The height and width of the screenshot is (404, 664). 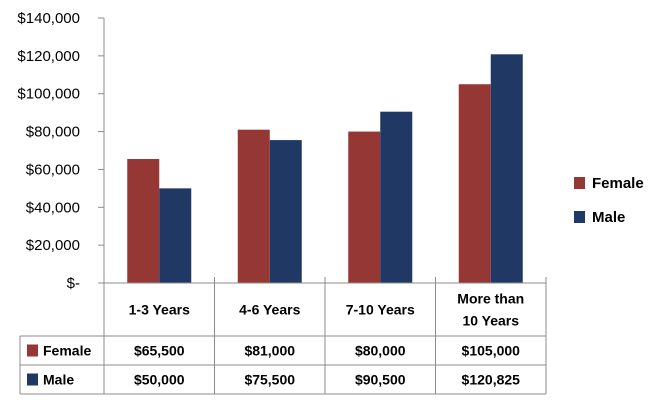 What do you see at coordinates (58, 380) in the screenshot?
I see `table-row-label: Male` at bounding box center [58, 380].